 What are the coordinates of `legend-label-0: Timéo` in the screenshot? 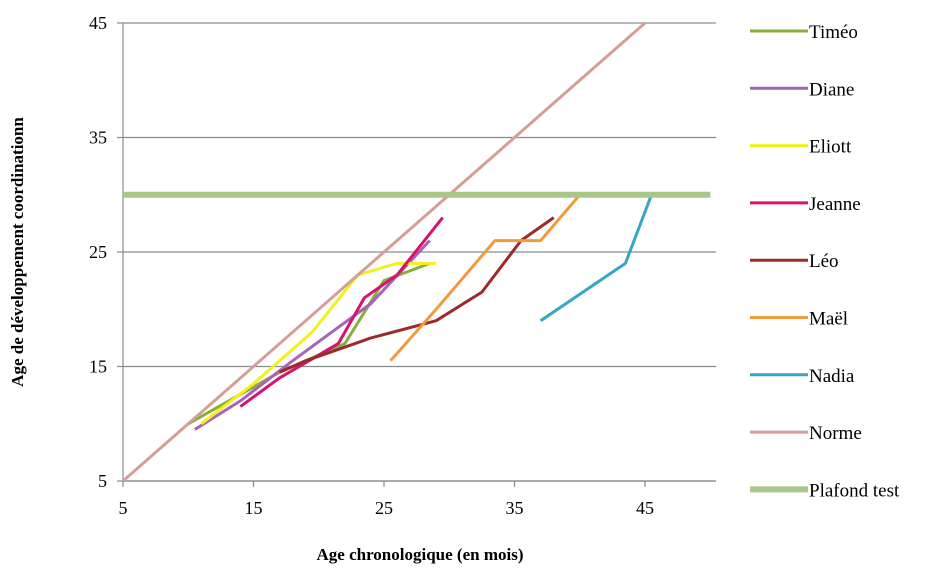 It's located at (833, 32).